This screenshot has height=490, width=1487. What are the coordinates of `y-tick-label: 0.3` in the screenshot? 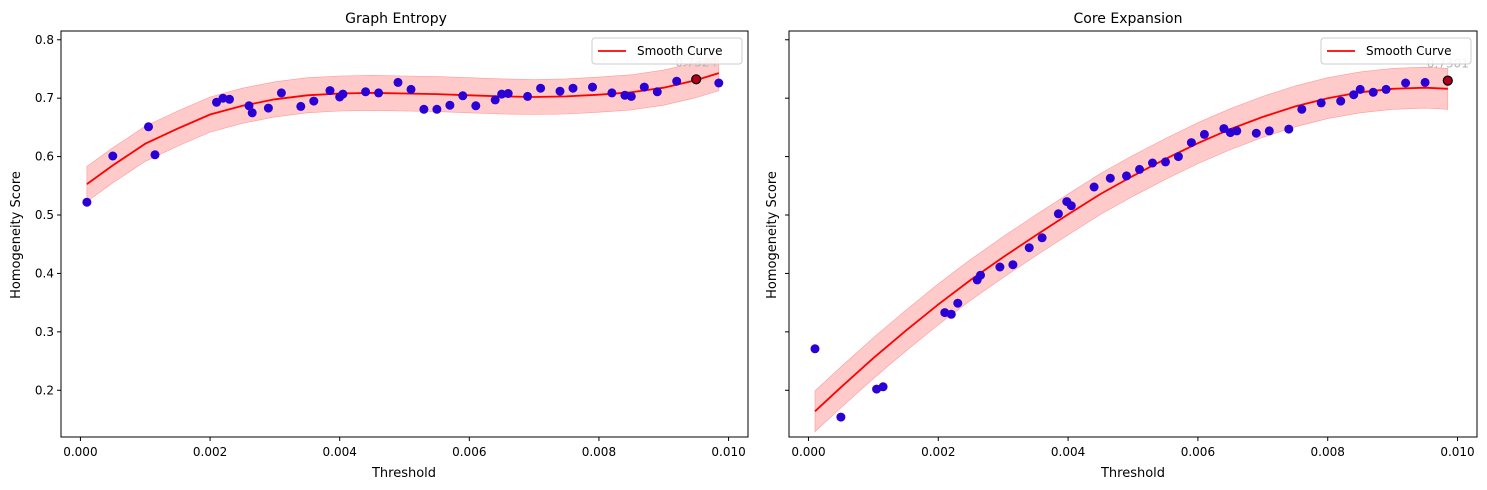 It's located at (44, 332).